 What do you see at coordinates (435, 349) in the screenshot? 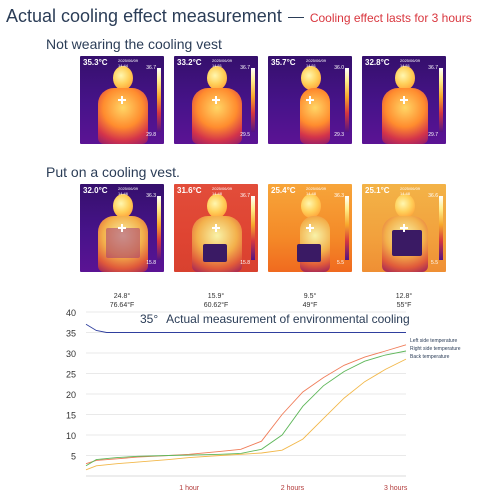
I see `legend-entry: Right side temperature` at bounding box center [435, 349].